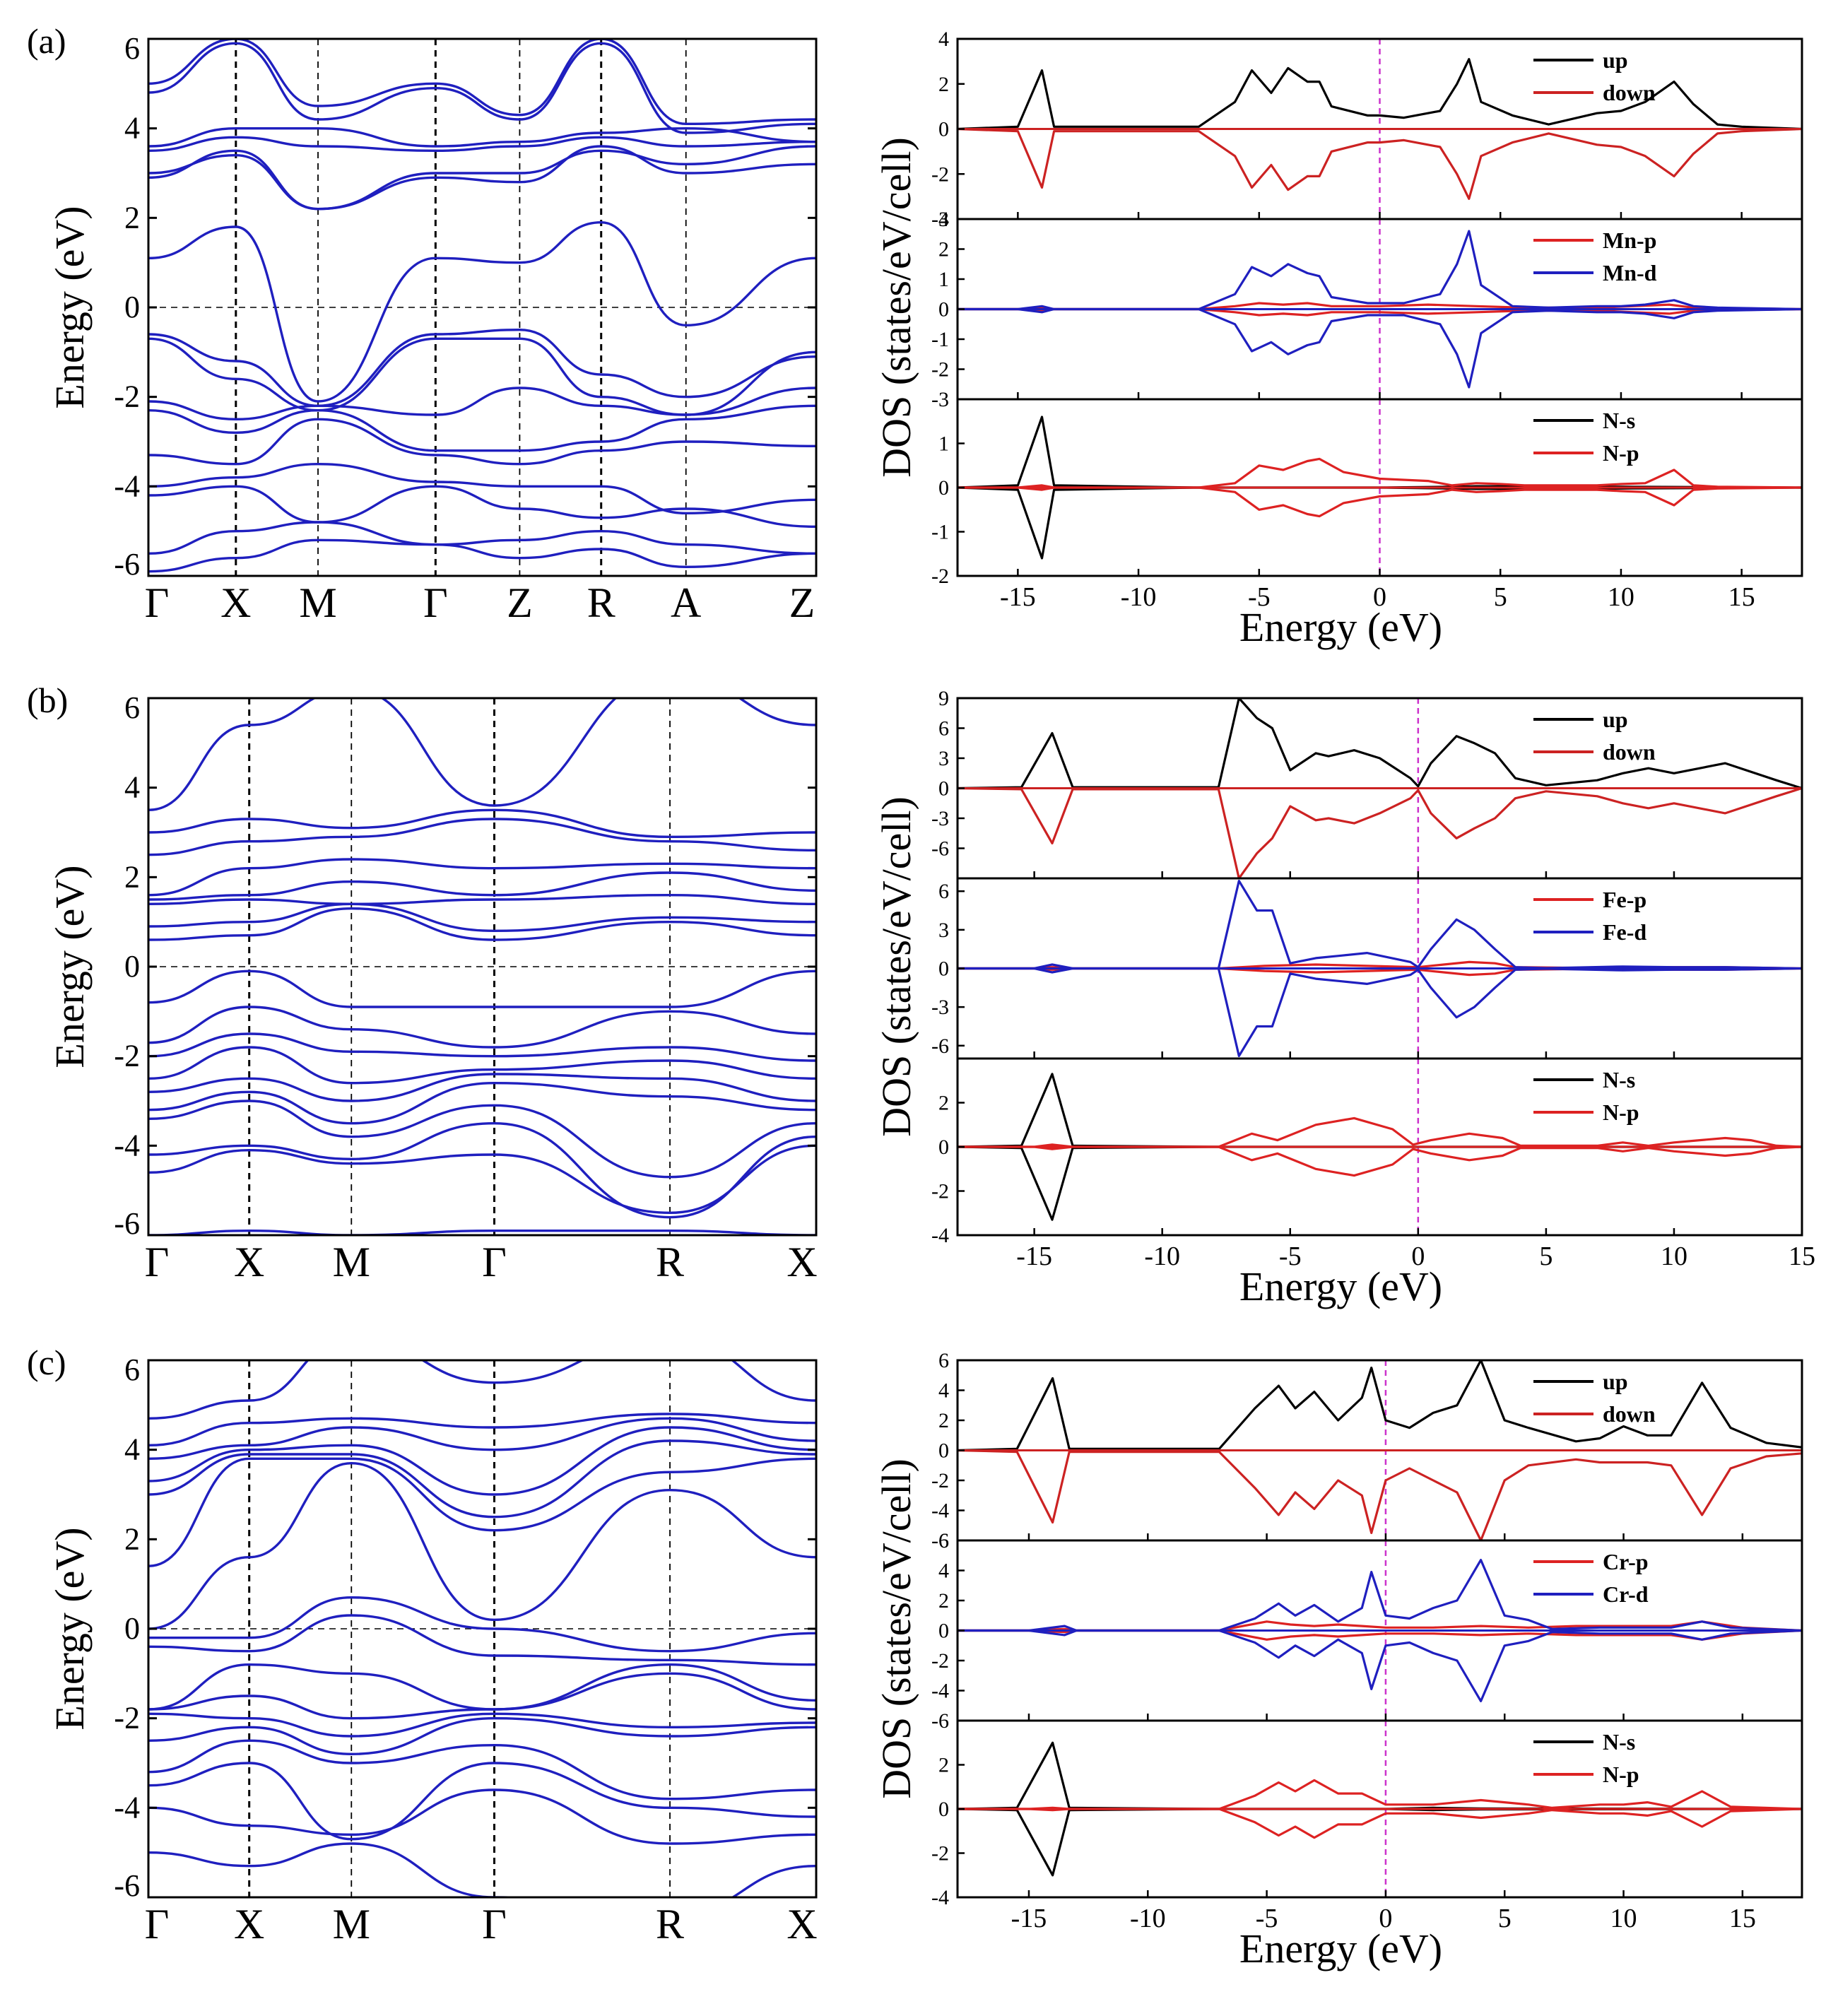  Describe the element at coordinates (1380, 1183) in the screenshot. I see `dos-series-N-s-down` at that location.